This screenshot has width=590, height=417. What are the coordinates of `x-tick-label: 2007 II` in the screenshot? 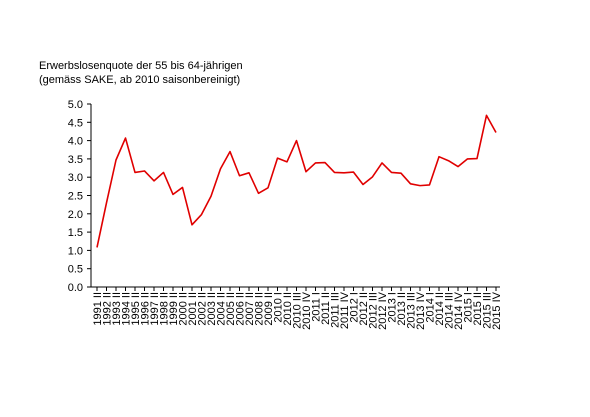 It's located at (250, 309).